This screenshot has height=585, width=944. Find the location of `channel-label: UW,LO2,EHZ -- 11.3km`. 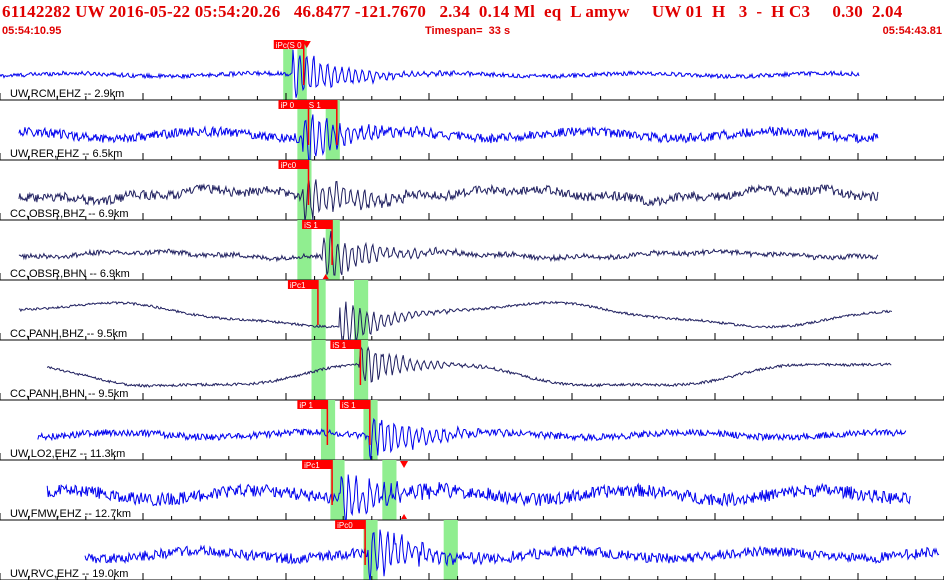

channel-label: UW,LO2,EHZ -- 11.3km is located at coordinates (67, 454).